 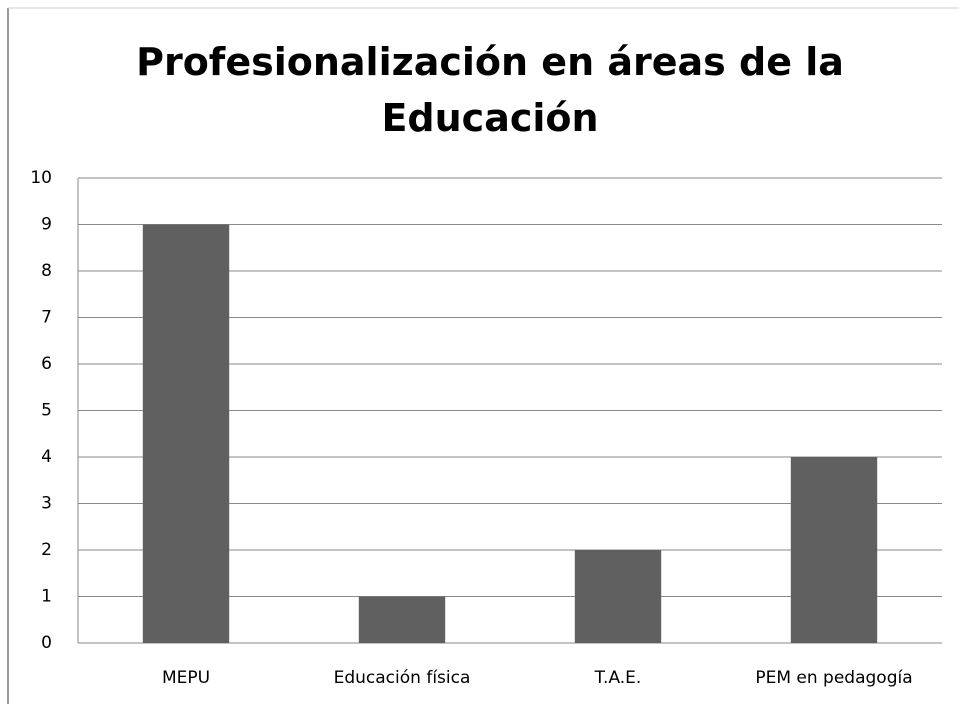 What do you see at coordinates (46, 550) in the screenshot?
I see `y-tick-label: 2` at bounding box center [46, 550].